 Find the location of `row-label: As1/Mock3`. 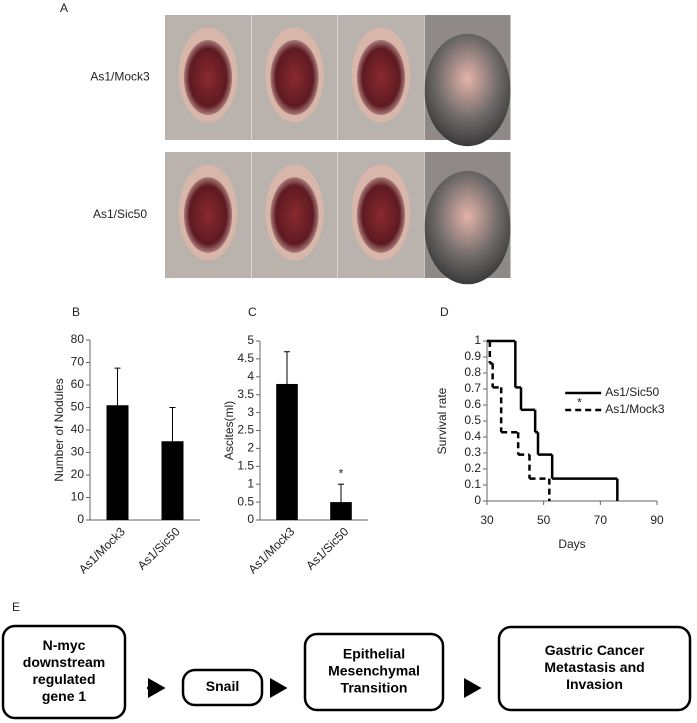

row-label: As1/Mock3 is located at coordinates (120, 77).